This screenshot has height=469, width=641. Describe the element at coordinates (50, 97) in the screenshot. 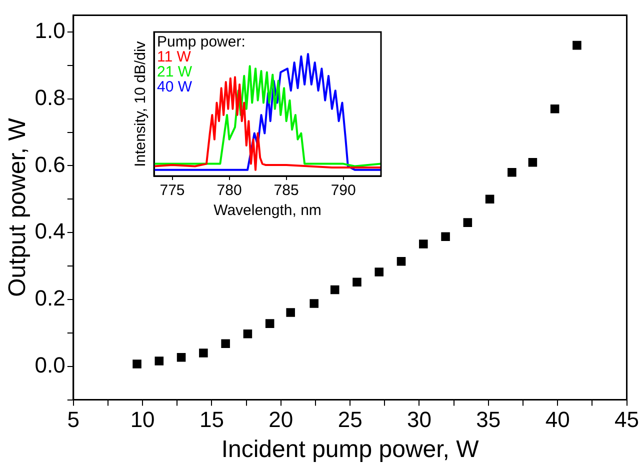

I see `y-tick-label: 0.8` at that location.